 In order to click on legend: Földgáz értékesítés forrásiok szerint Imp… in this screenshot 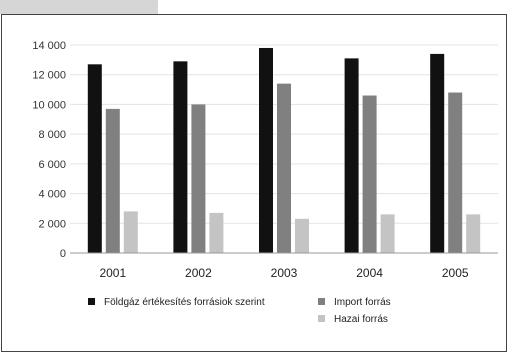, I will do `click(239, 311)`.